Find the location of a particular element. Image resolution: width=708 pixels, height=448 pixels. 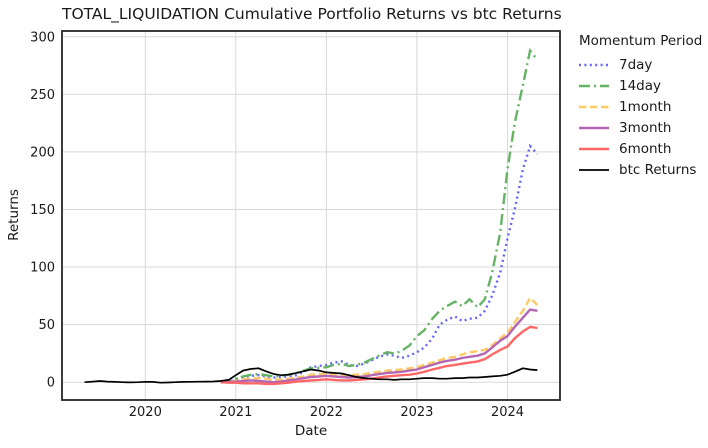

legend-title: Momentum Period is located at coordinates (641, 41).